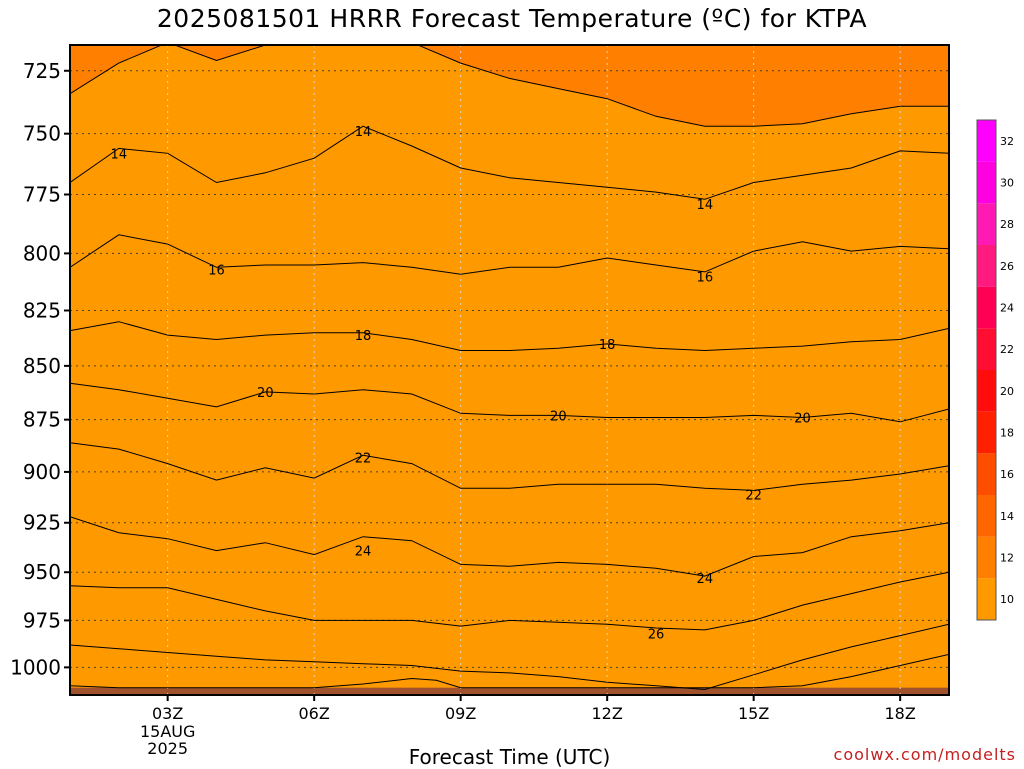 The width and height of the screenshot is (1024, 769). I want to click on colorbar-tick-label: 10, so click(1007, 599).